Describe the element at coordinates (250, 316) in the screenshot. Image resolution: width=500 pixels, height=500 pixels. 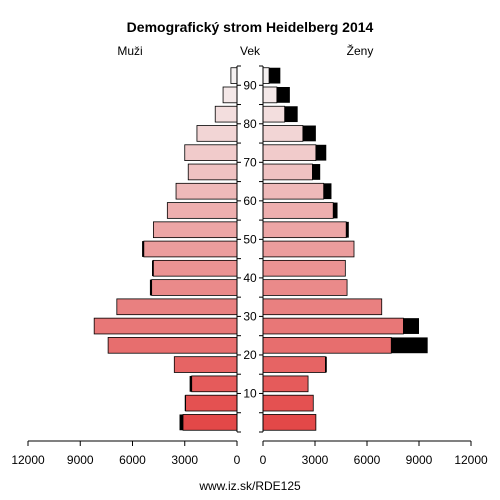
I see `age-tick-label-30: 30` at that location.